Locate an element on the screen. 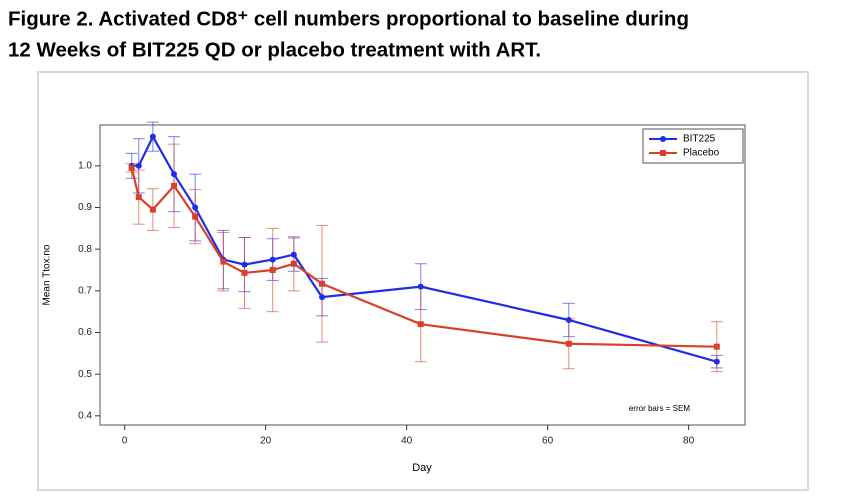  x-tick-label: 60 is located at coordinates (548, 441).